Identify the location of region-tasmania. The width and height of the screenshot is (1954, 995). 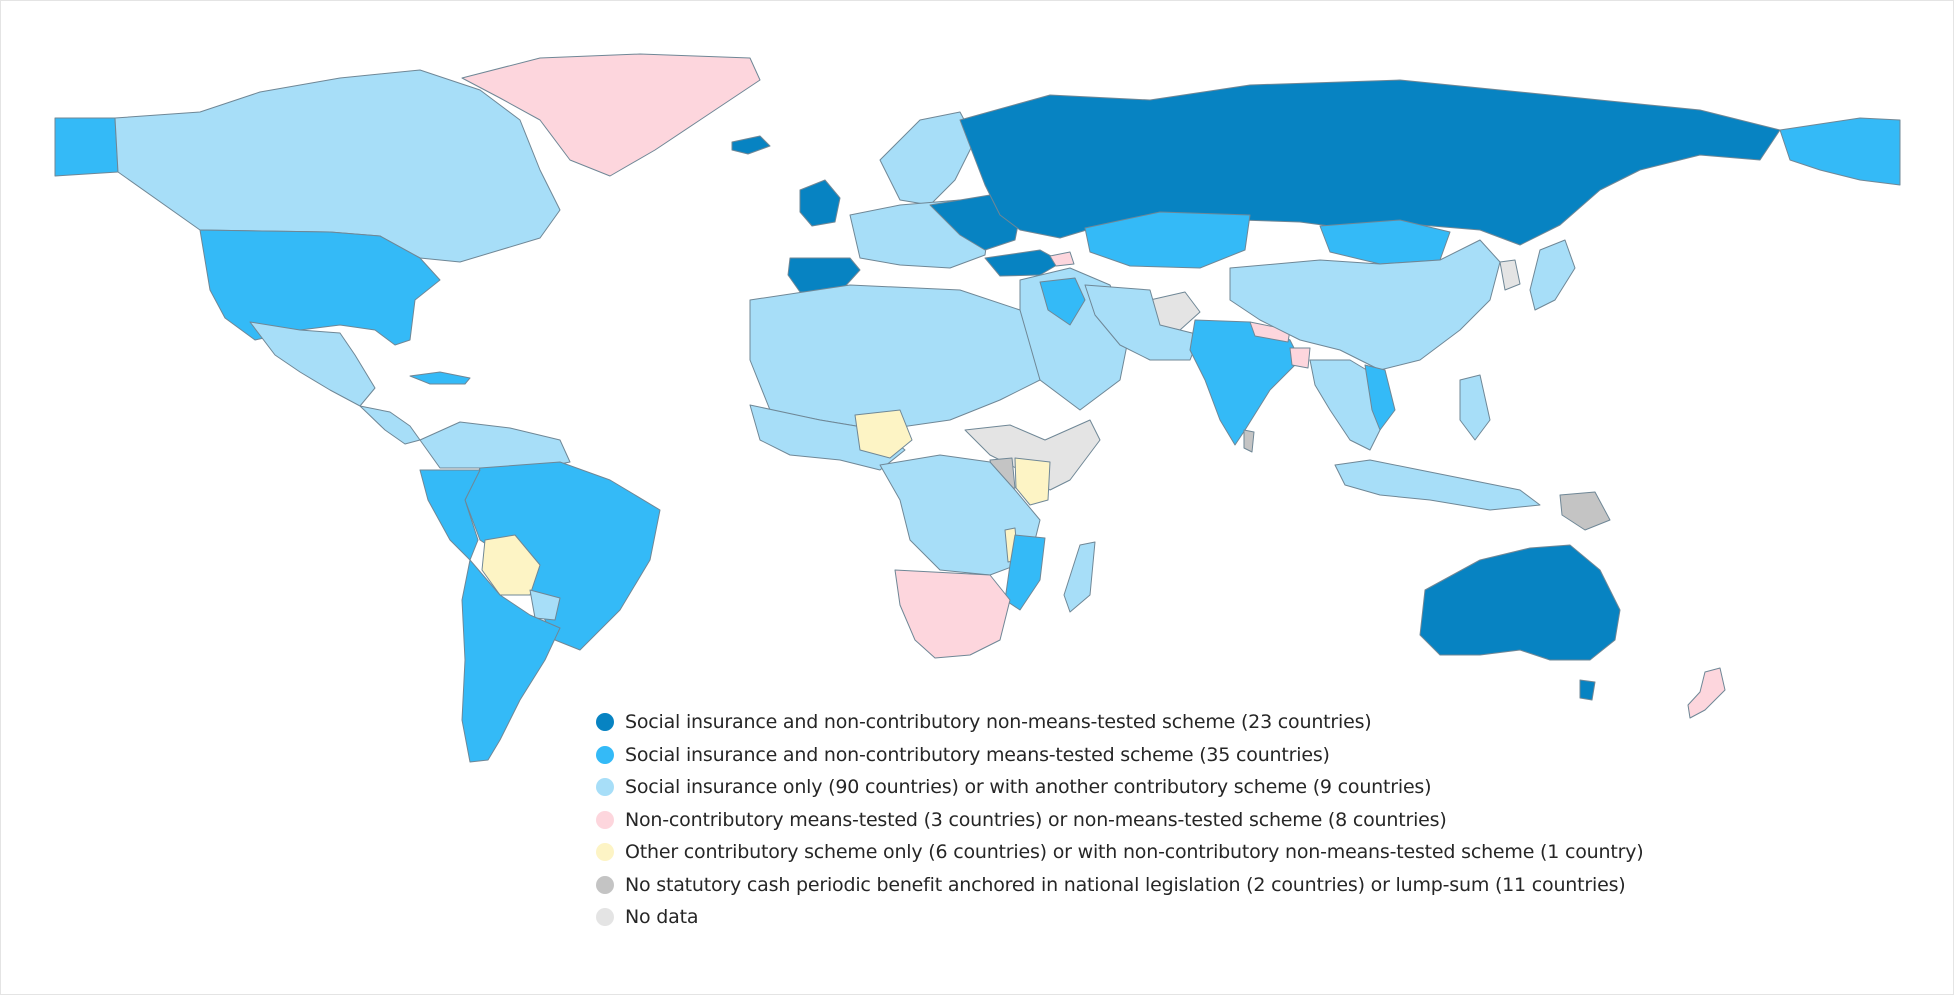
(1587, 690).